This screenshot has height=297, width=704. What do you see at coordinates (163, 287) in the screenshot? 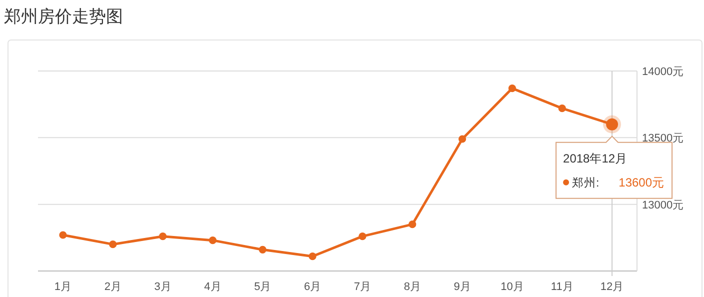
I see `x-tick-label: 3月` at bounding box center [163, 287].